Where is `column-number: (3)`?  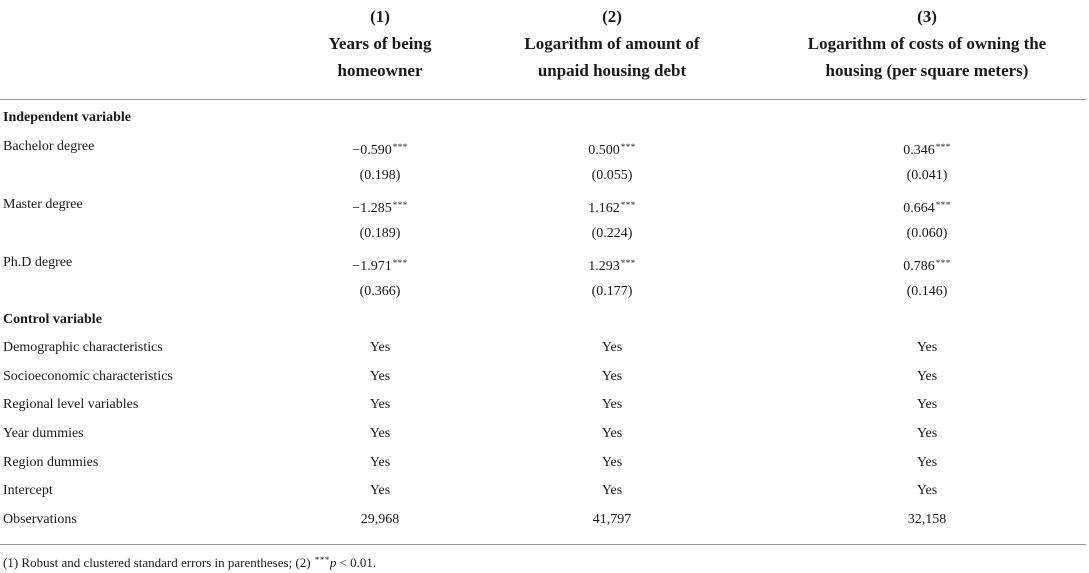
column-number: (3) is located at coordinates (927, 16).